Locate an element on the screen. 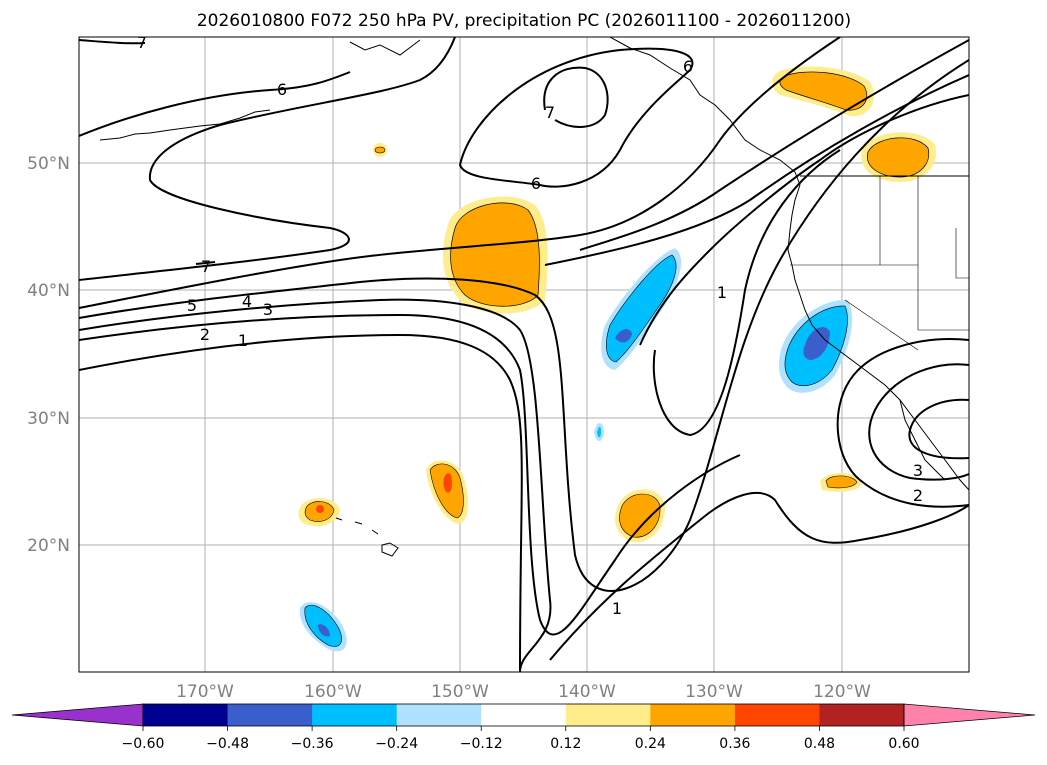 This screenshot has width=1047, height=765. border-states is located at coordinates (879, 263).